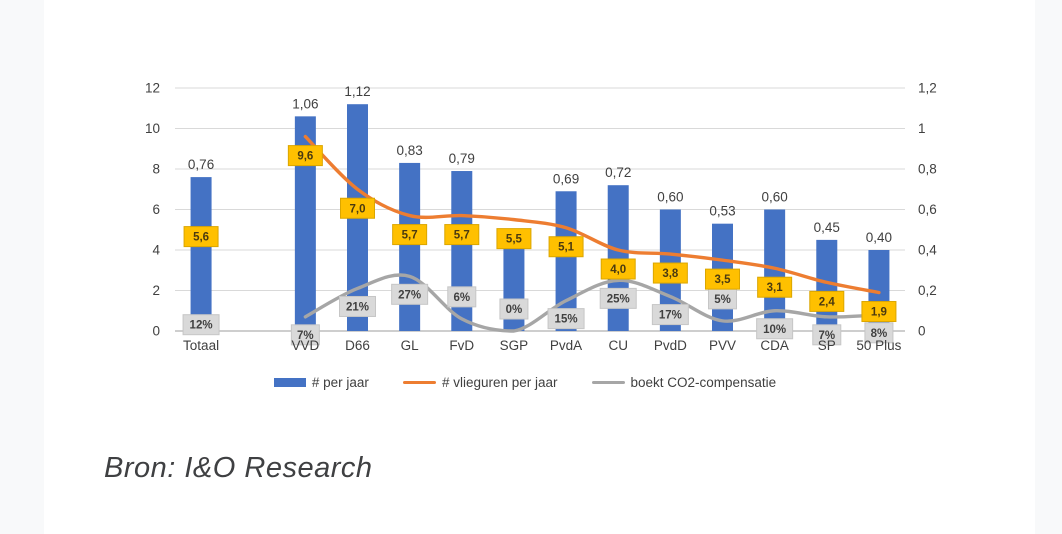 The image size is (1062, 534). What do you see at coordinates (201, 254) in the screenshot?
I see `bar-Totaal` at bounding box center [201, 254].